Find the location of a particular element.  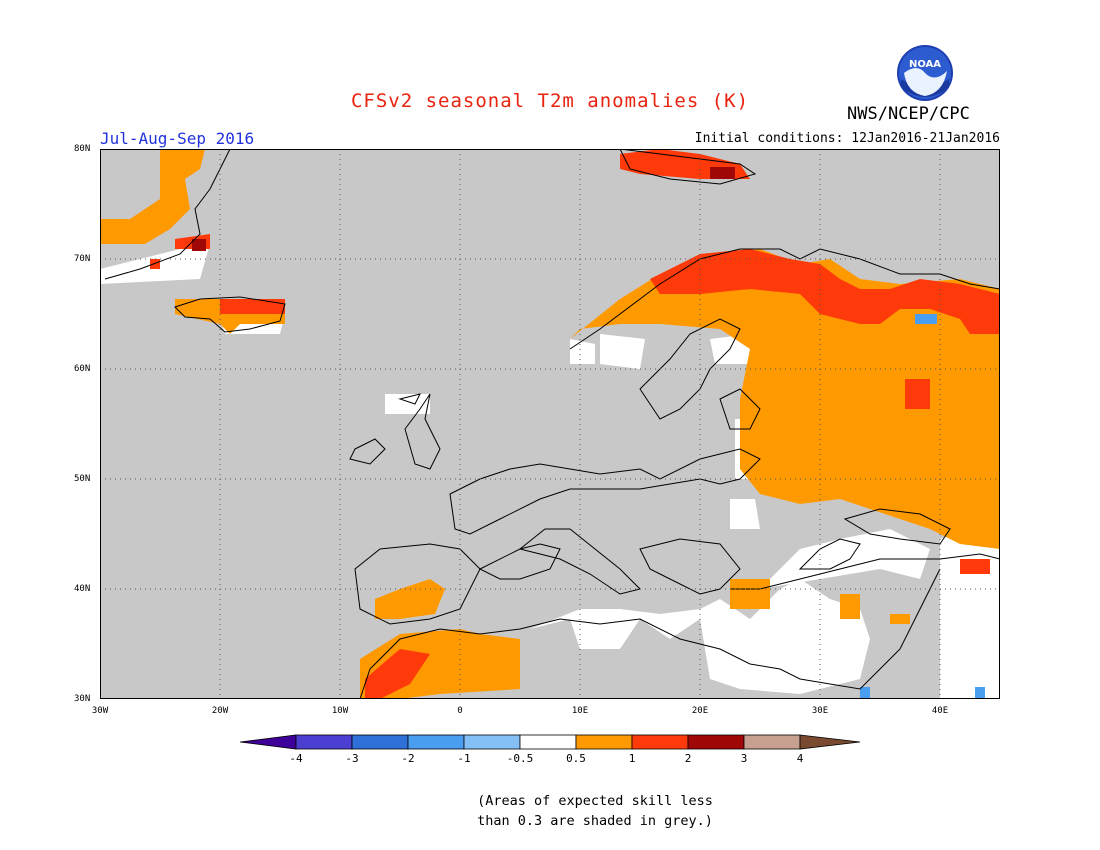

colorbar-tick: -2 is located at coordinates (408, 758).